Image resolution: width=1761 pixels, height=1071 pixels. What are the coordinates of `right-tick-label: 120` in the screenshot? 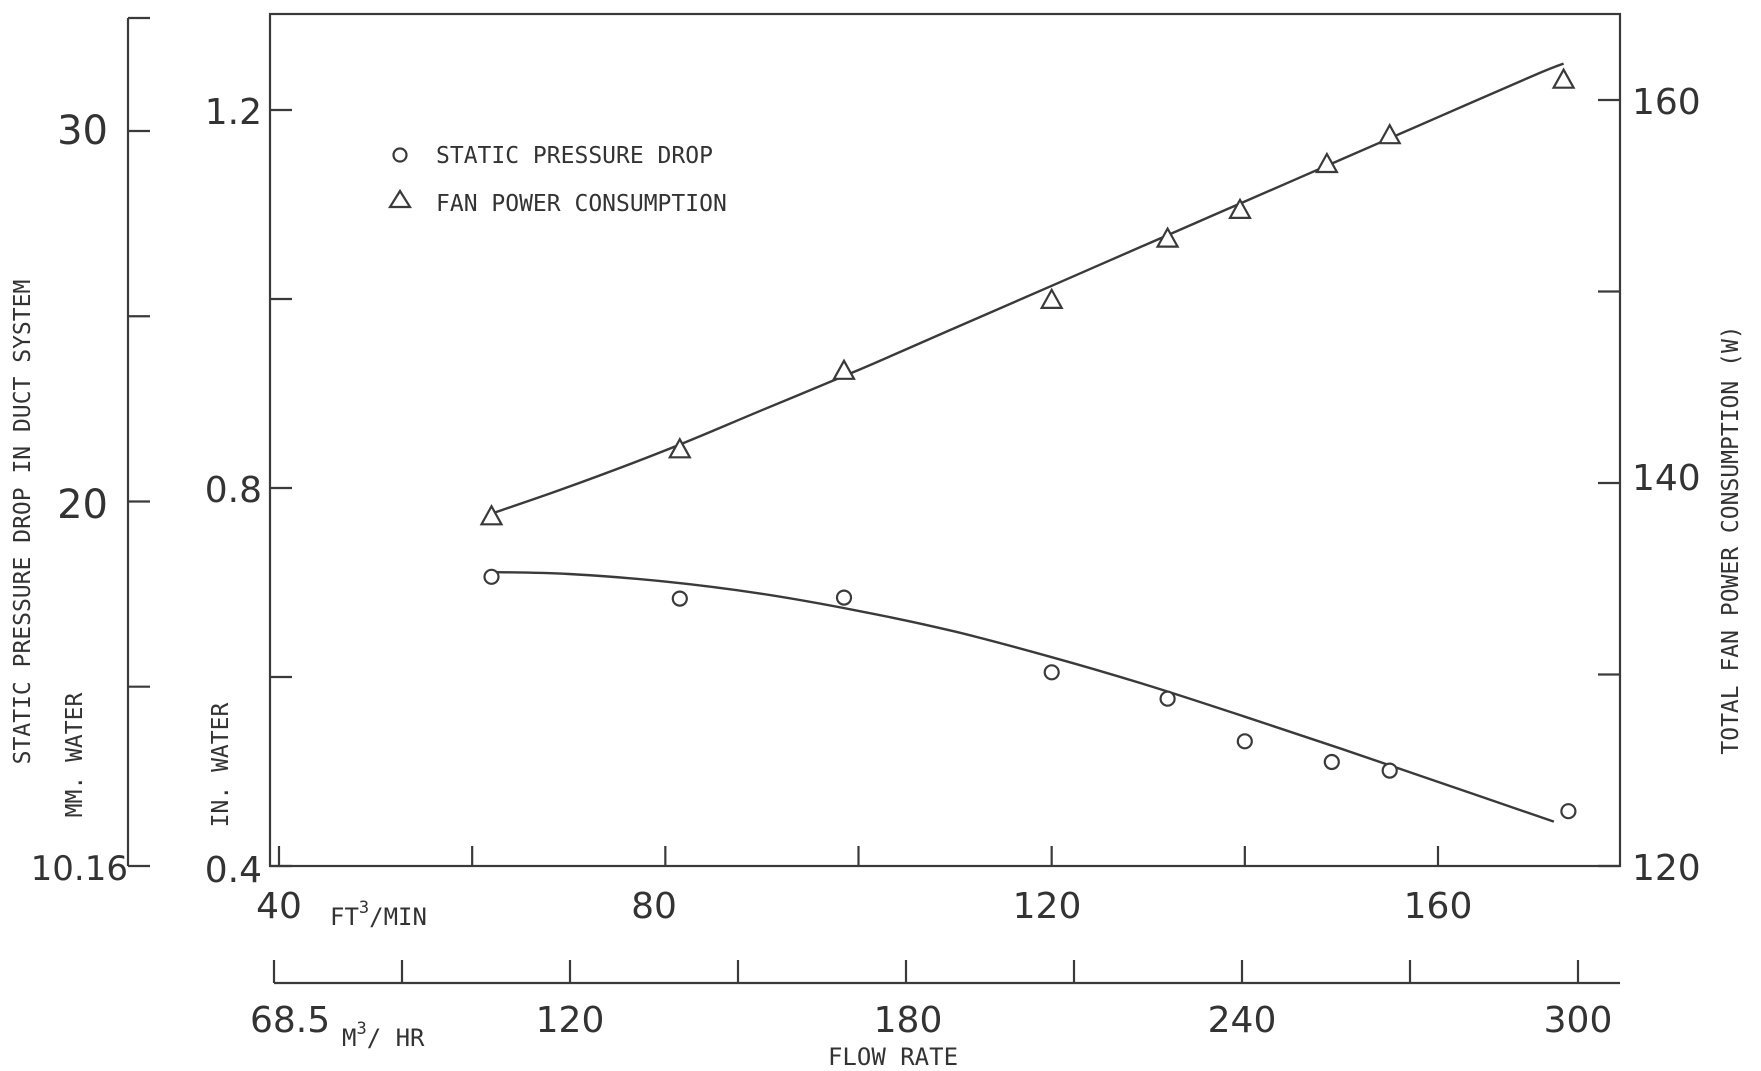 It's located at (1666, 868).